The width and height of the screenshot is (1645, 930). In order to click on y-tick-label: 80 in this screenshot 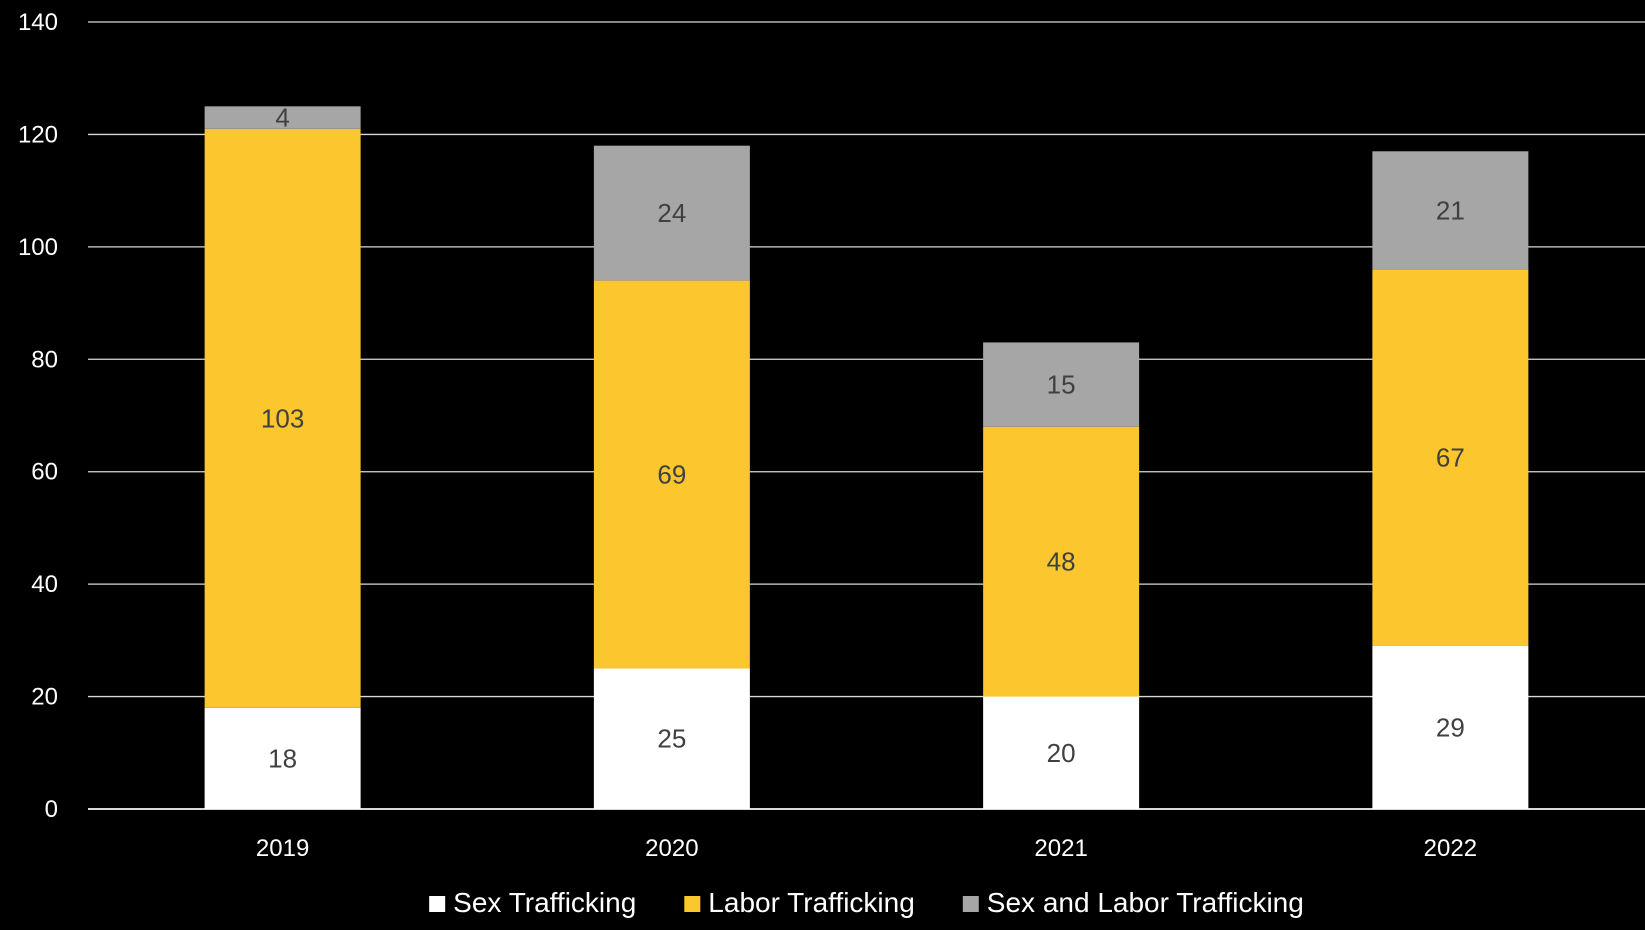, I will do `click(44, 359)`.